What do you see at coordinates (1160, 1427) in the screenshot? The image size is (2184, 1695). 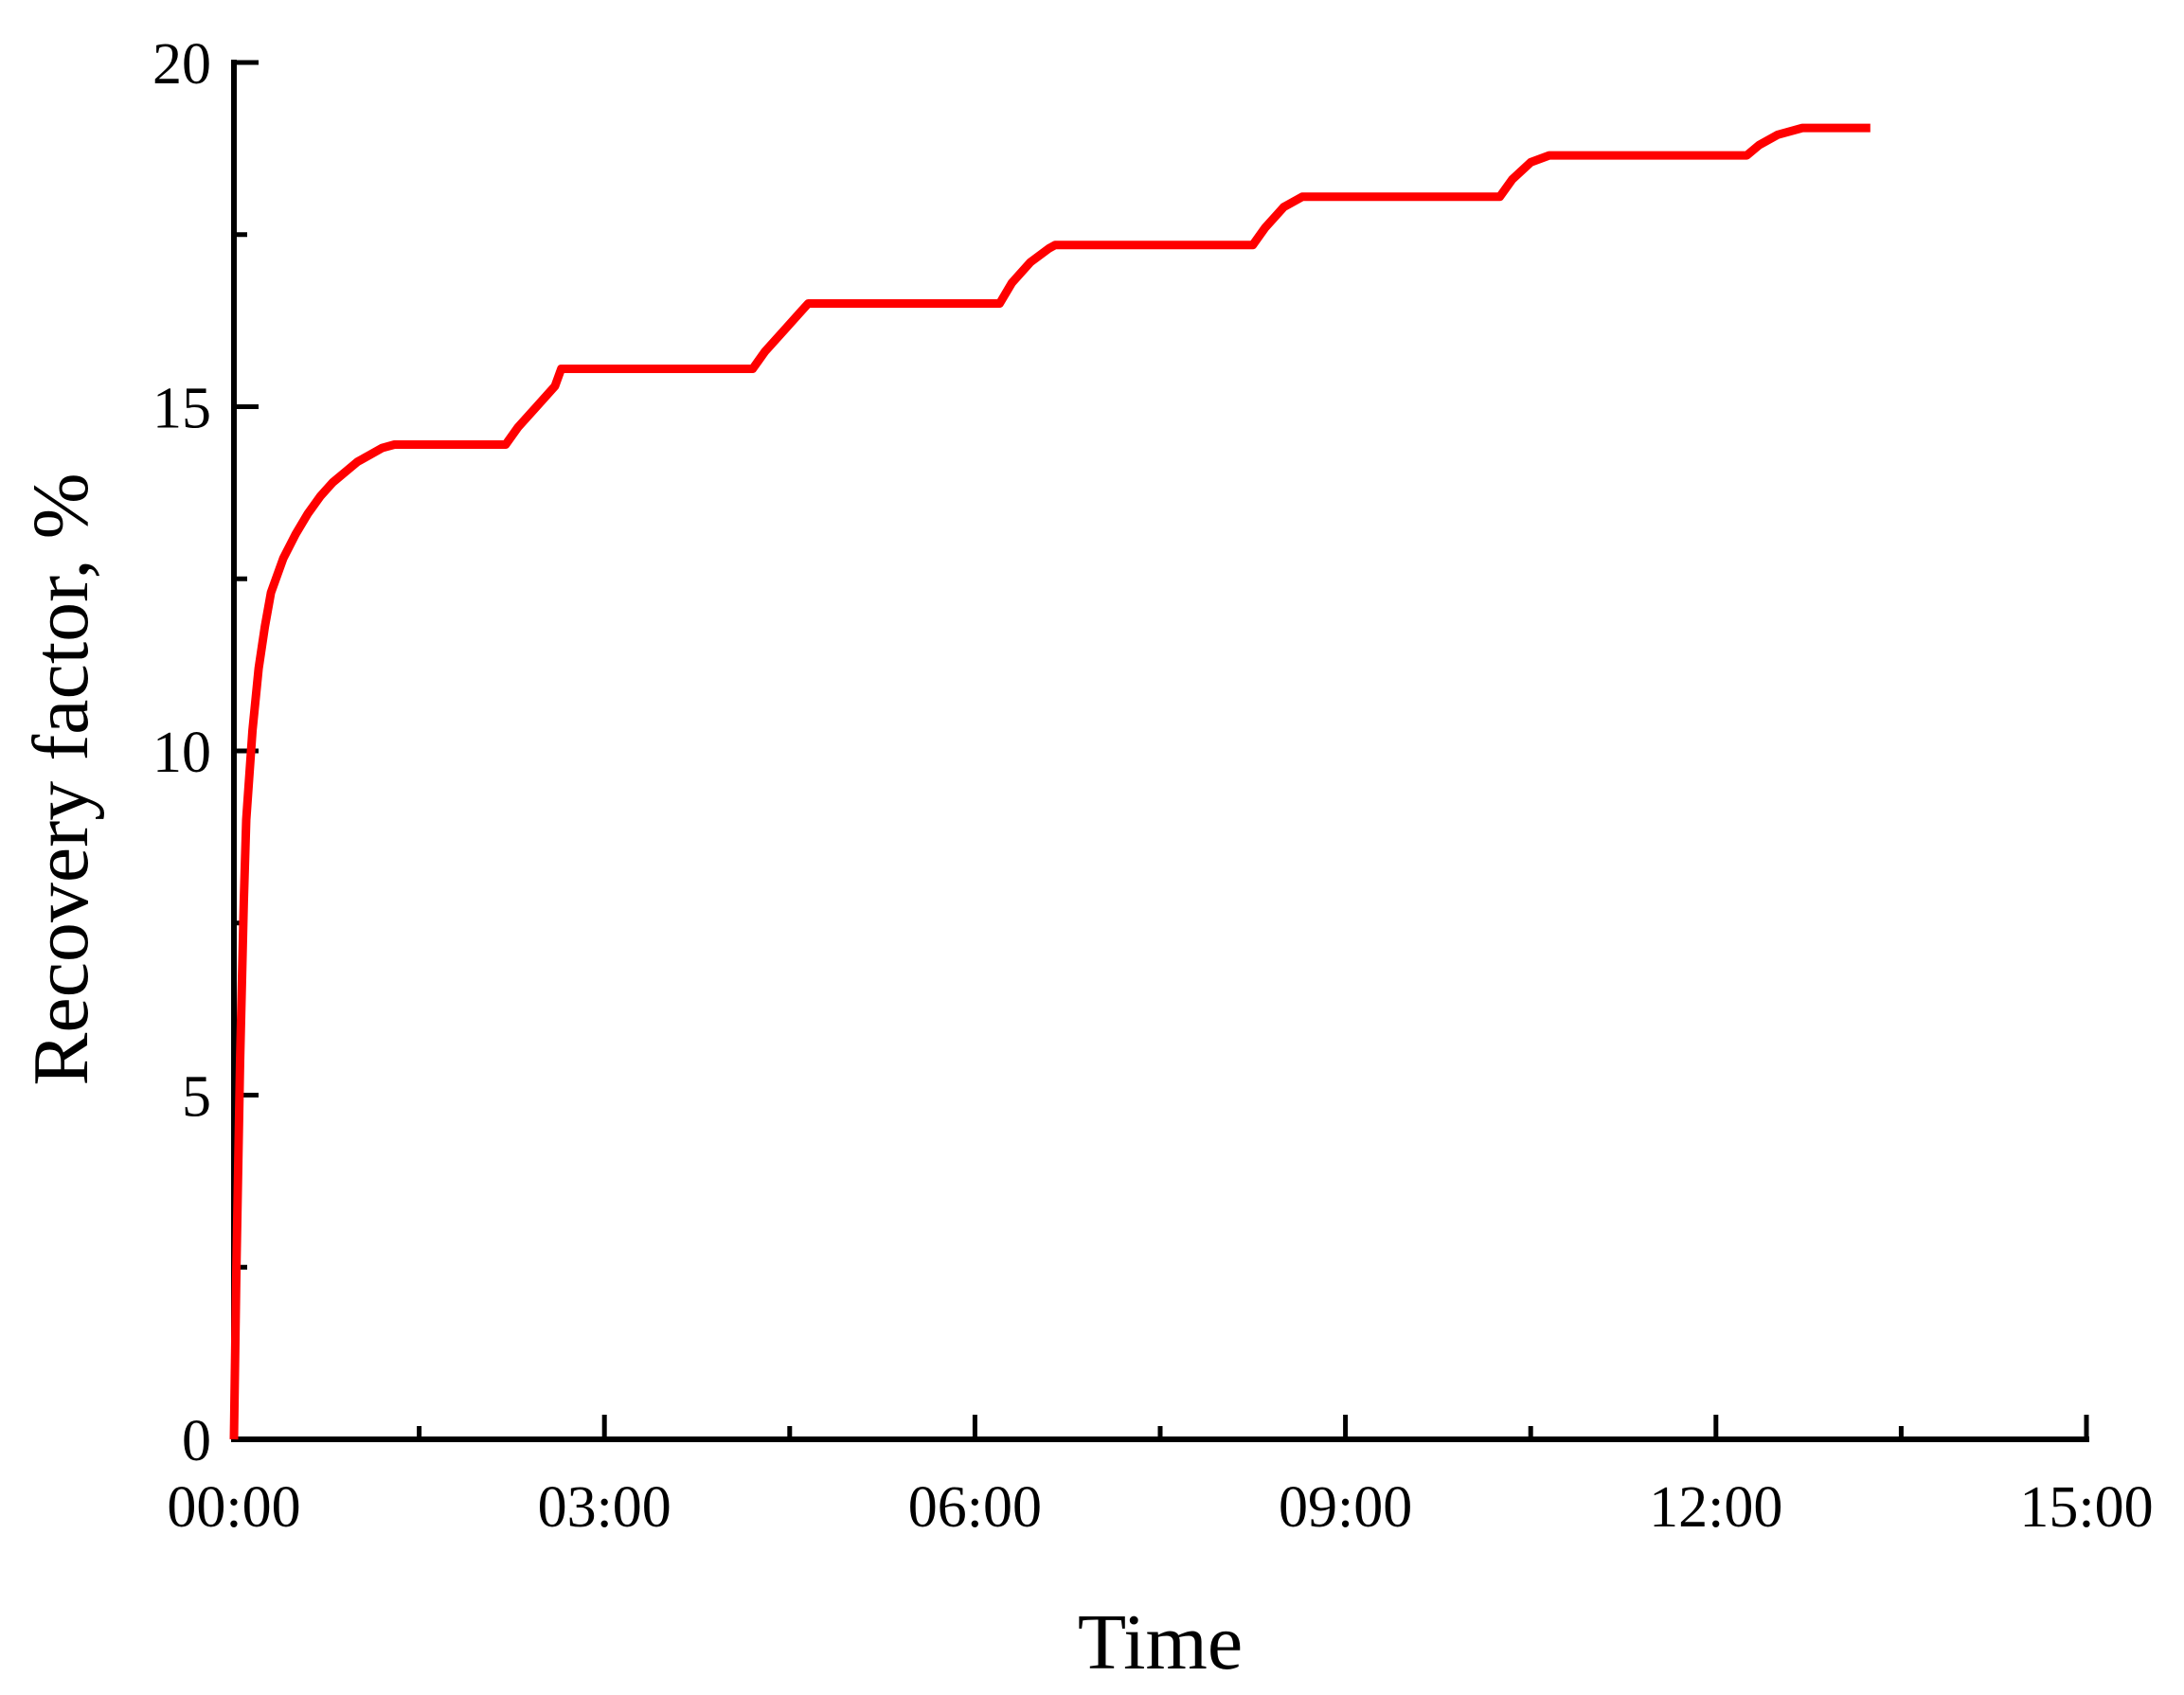 I see `x-ticks` at bounding box center [1160, 1427].